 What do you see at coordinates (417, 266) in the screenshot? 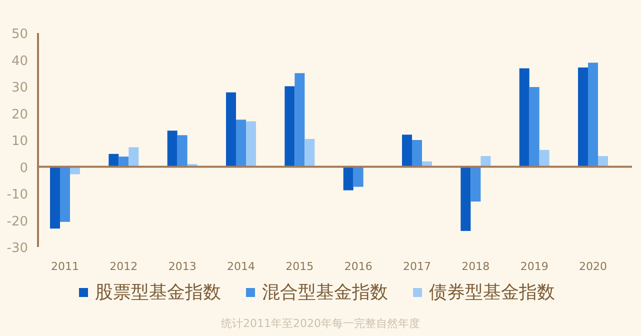
I see `x-tick-label: 2017` at bounding box center [417, 266].